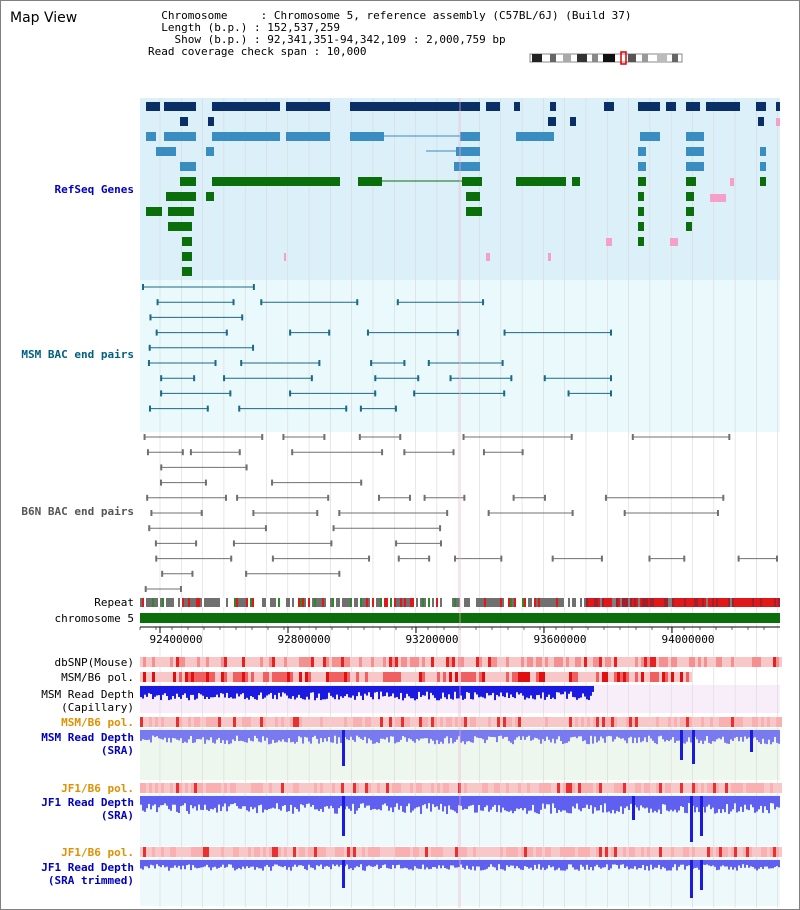  Describe the element at coordinates (367, 693) in the screenshot. I see `msm-capillary-depth-track` at that location.